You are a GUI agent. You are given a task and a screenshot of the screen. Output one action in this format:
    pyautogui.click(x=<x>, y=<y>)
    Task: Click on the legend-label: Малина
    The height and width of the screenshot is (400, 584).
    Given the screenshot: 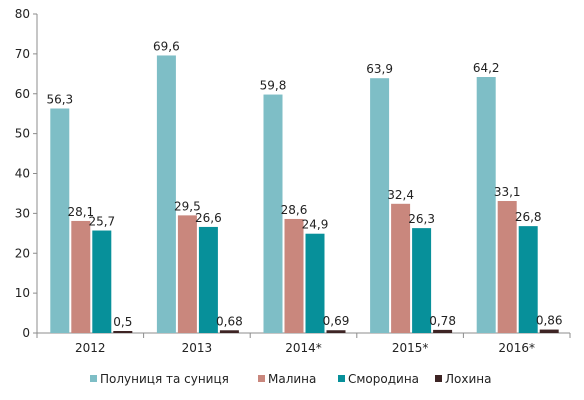 What is the action you would take?
    pyautogui.click(x=292, y=379)
    